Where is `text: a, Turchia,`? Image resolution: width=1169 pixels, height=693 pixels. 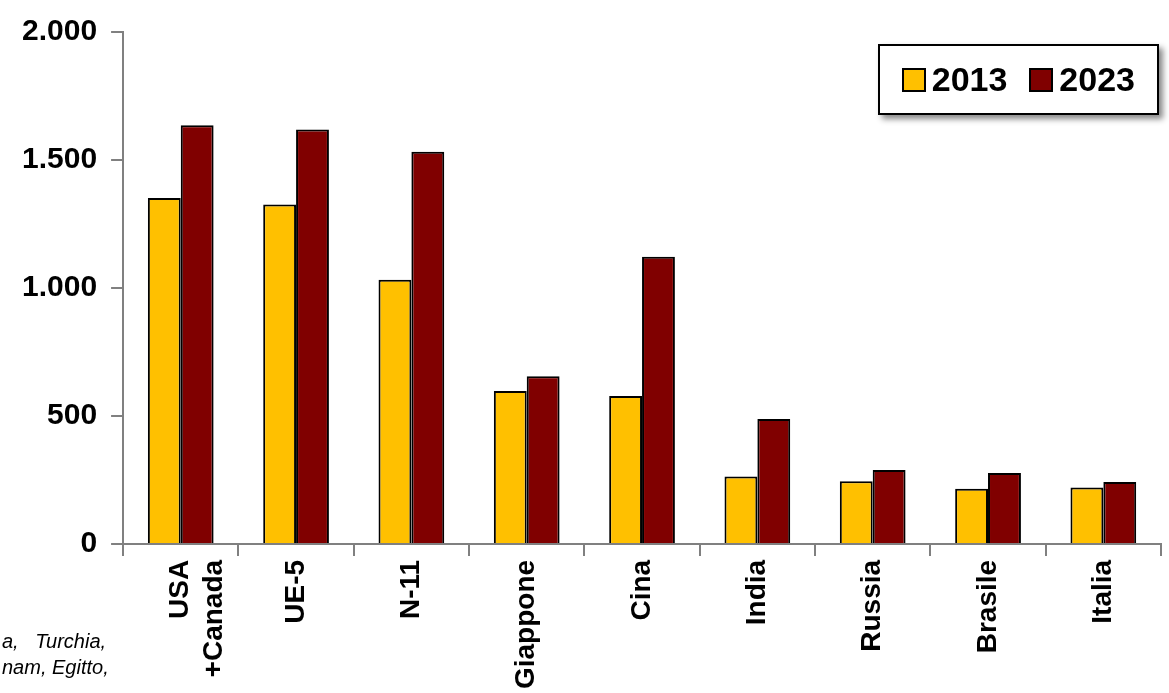
text: a, Turchia, is located at coordinates (54, 641).